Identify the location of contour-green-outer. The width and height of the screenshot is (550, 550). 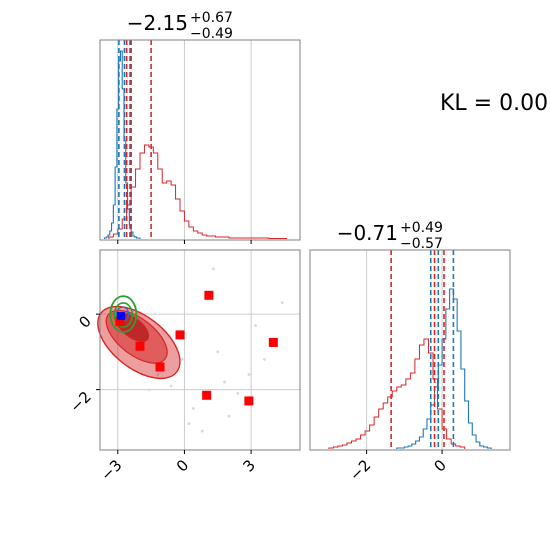
(123, 314).